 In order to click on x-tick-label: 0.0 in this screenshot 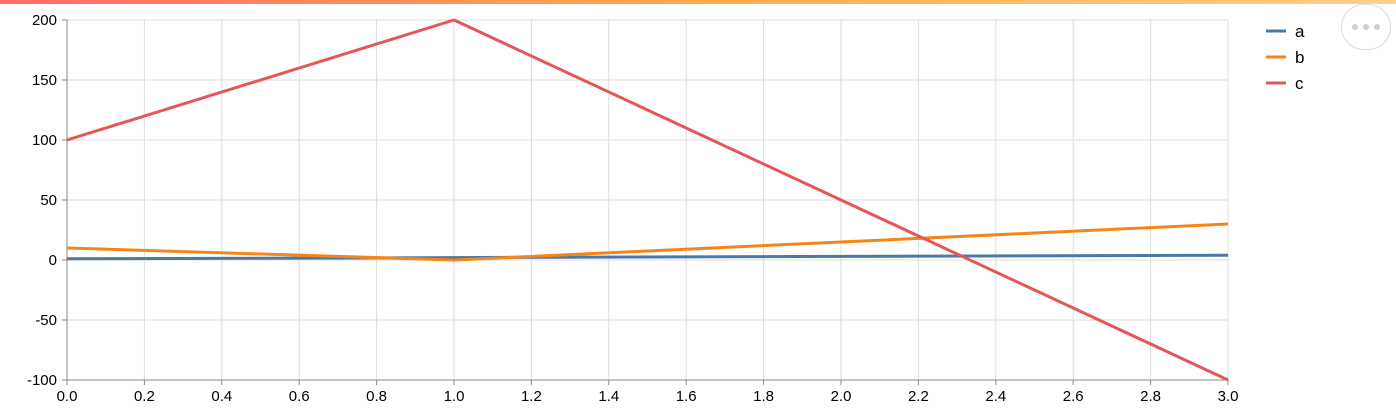, I will do `click(67, 396)`.